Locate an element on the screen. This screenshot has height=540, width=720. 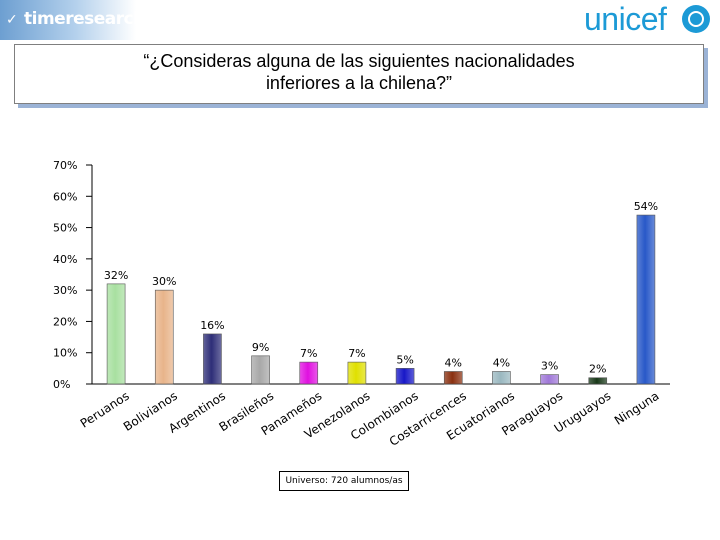
category-label: Ninguna is located at coordinates (637, 408).